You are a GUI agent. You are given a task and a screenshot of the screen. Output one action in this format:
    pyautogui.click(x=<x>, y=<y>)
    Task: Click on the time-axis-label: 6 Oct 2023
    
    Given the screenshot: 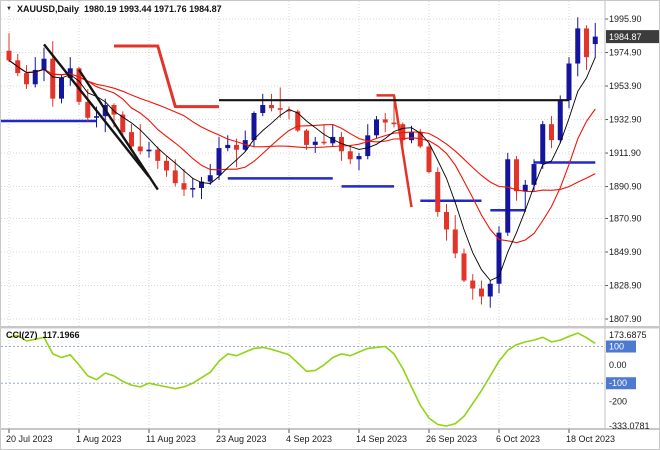 What is the action you would take?
    pyautogui.click(x=518, y=439)
    